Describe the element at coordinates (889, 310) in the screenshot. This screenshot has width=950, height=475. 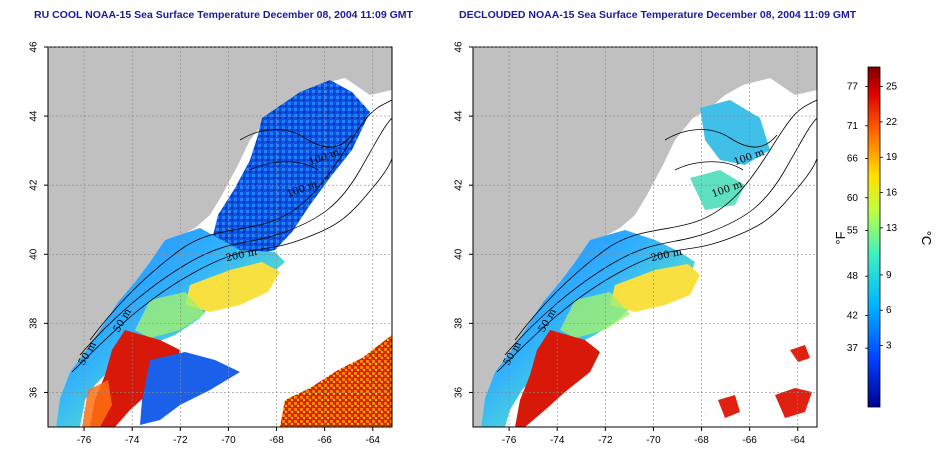
I see `colorbar-c-label: 6` at that location.